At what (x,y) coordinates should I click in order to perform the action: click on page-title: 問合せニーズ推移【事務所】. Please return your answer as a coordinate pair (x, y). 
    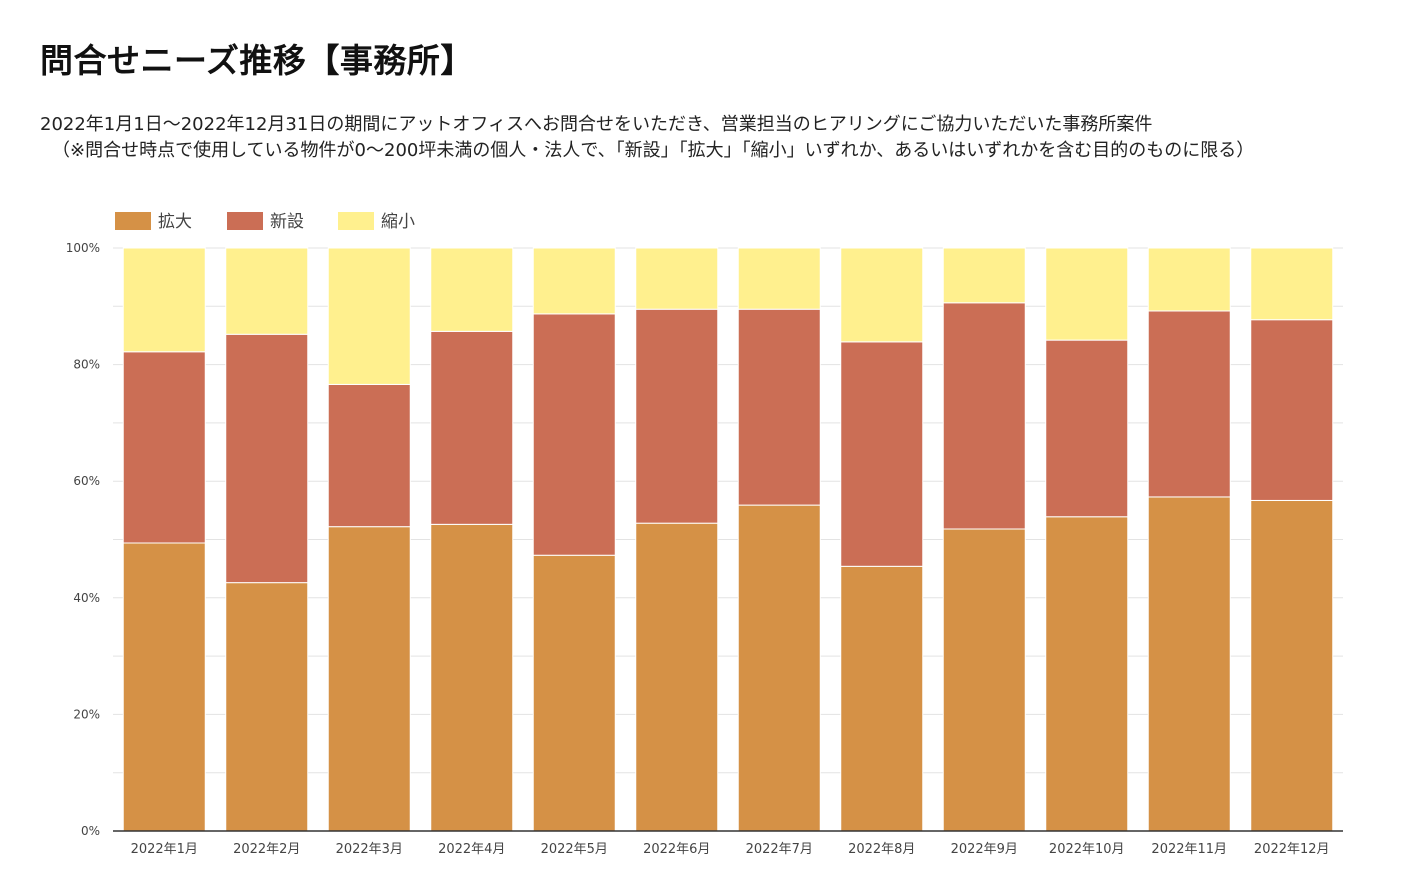
    Looking at the image, I should click on (257, 60).